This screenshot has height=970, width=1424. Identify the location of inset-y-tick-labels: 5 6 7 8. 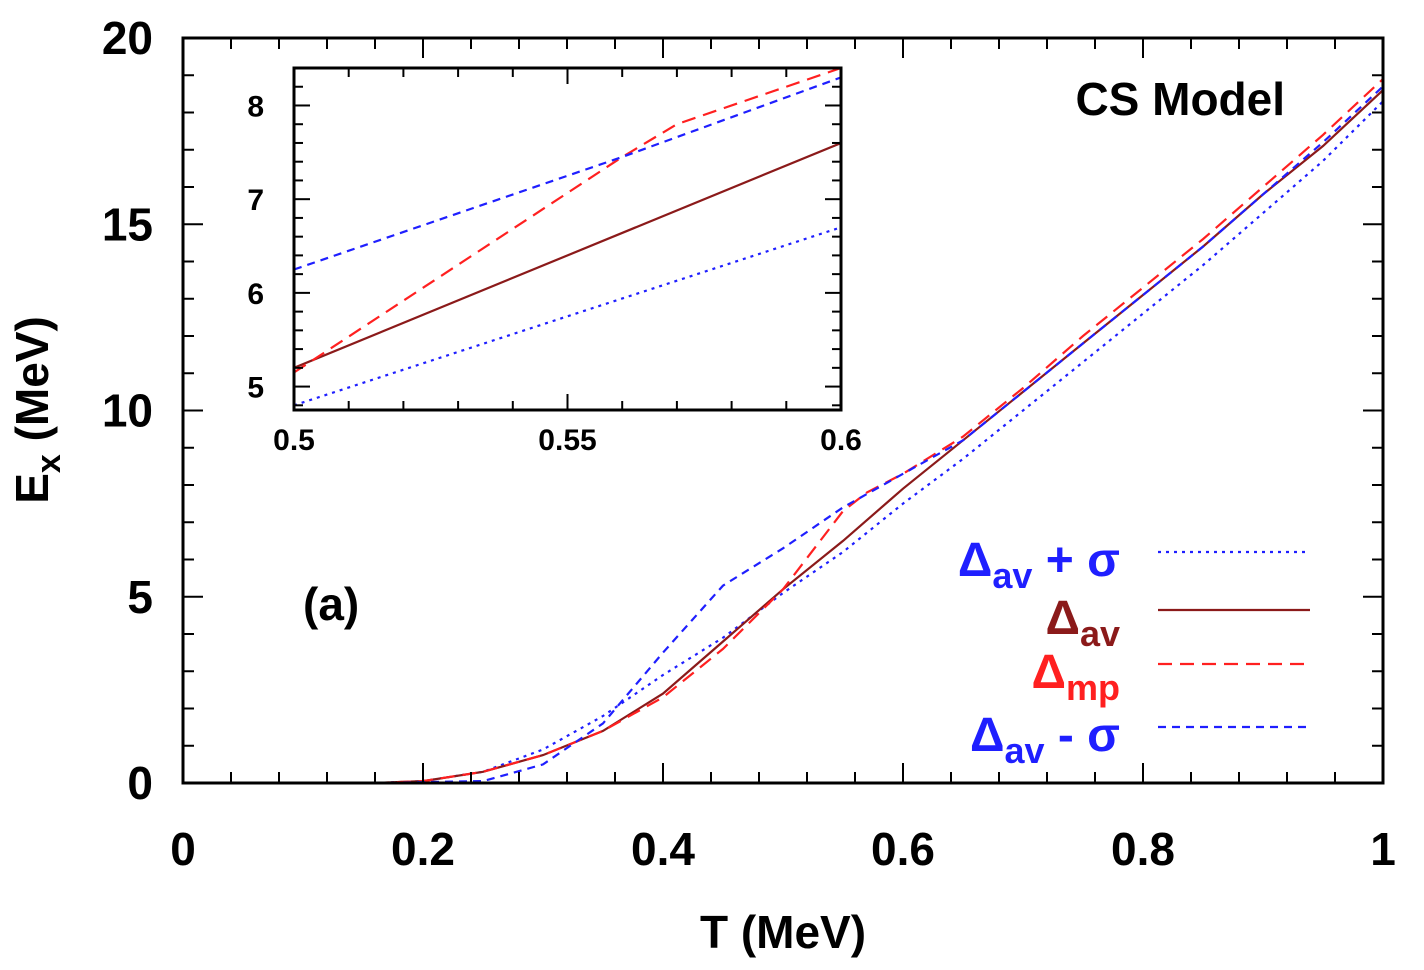
(255, 247).